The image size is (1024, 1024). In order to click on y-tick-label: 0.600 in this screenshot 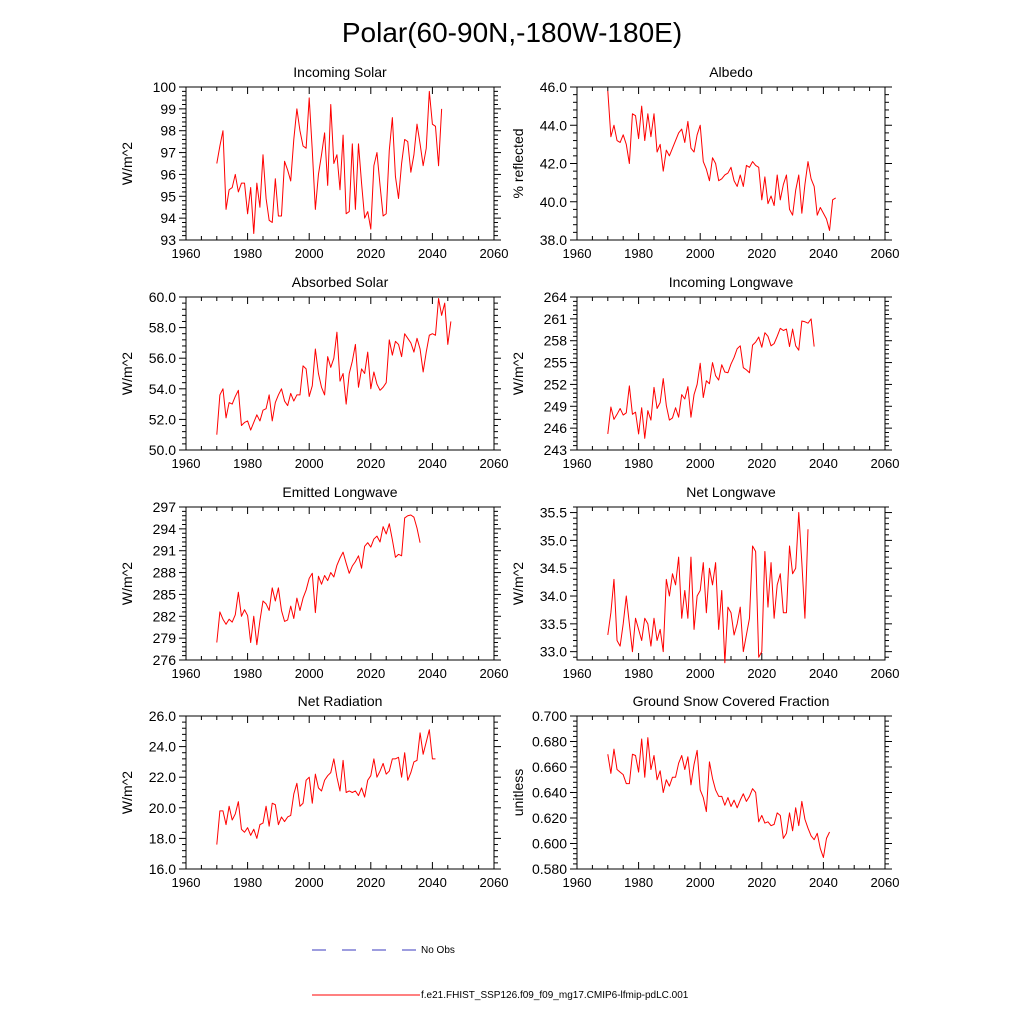, I will do `click(549, 844)`.